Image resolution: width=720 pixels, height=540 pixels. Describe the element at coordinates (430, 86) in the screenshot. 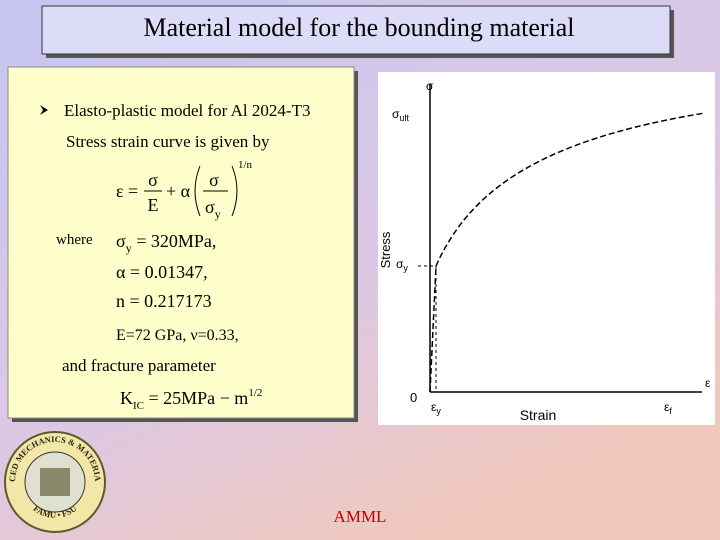

I see `y-axis-symbol: σ` at that location.